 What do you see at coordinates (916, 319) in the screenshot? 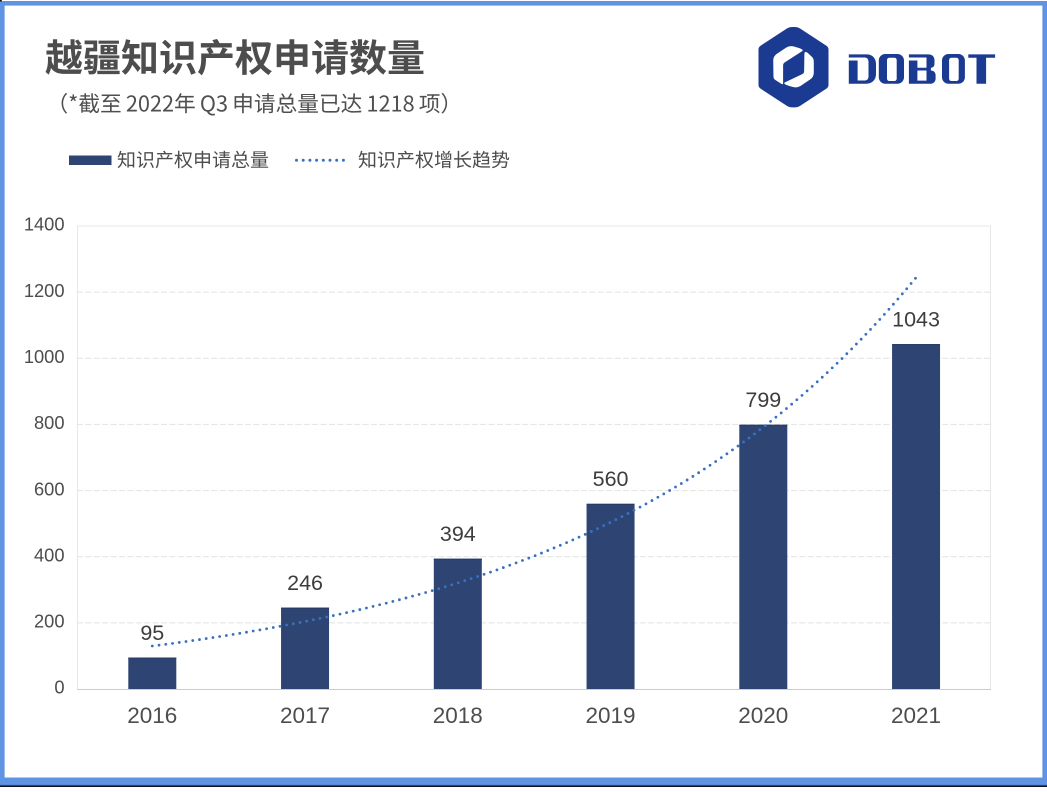
I see `svg-text: 1043` at bounding box center [916, 319].